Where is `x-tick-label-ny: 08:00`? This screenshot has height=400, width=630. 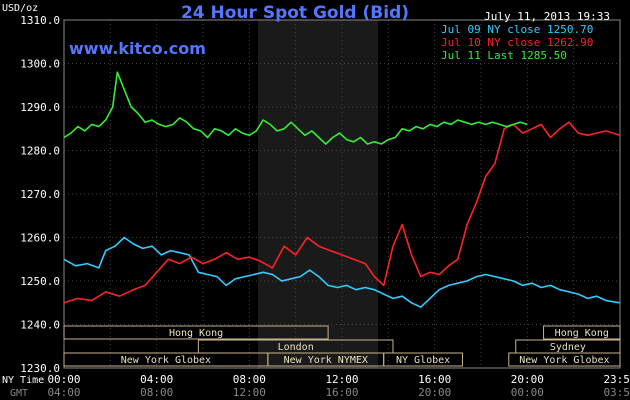 x-tick-label-ny: 08:00 is located at coordinates (249, 379).